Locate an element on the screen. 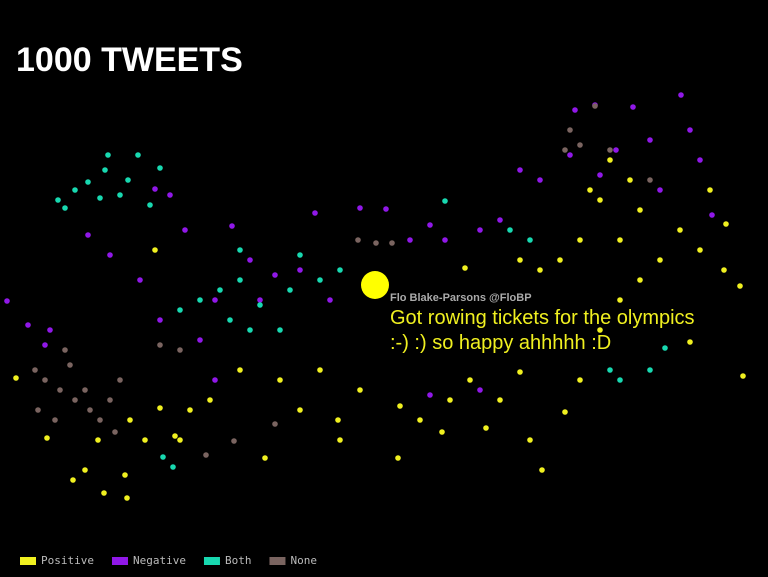 This screenshot has width=768, height=577. legend-label: Positive is located at coordinates (67, 560).